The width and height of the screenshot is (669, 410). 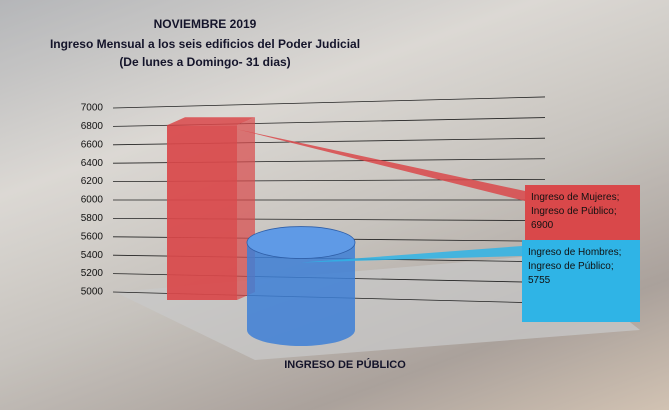 I want to click on y-tick-label: 6000, so click(x=92, y=200).